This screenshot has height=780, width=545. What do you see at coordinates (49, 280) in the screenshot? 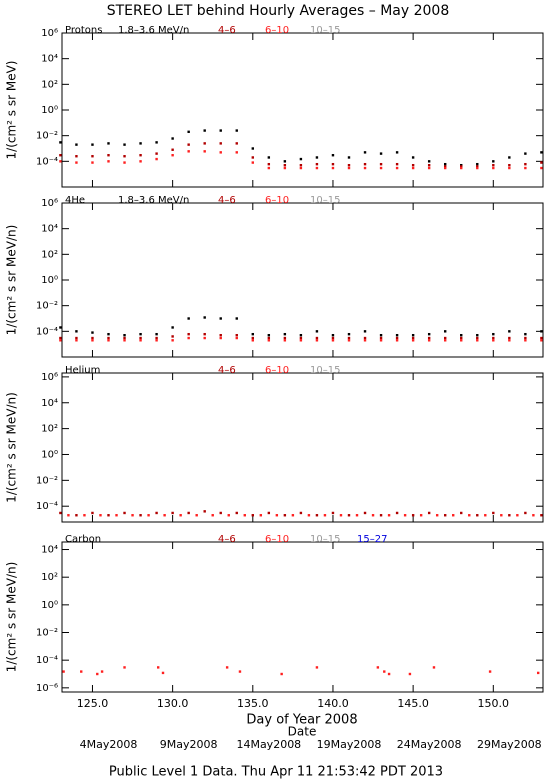
I see `y-tick-label: 10⁰` at bounding box center [49, 280].